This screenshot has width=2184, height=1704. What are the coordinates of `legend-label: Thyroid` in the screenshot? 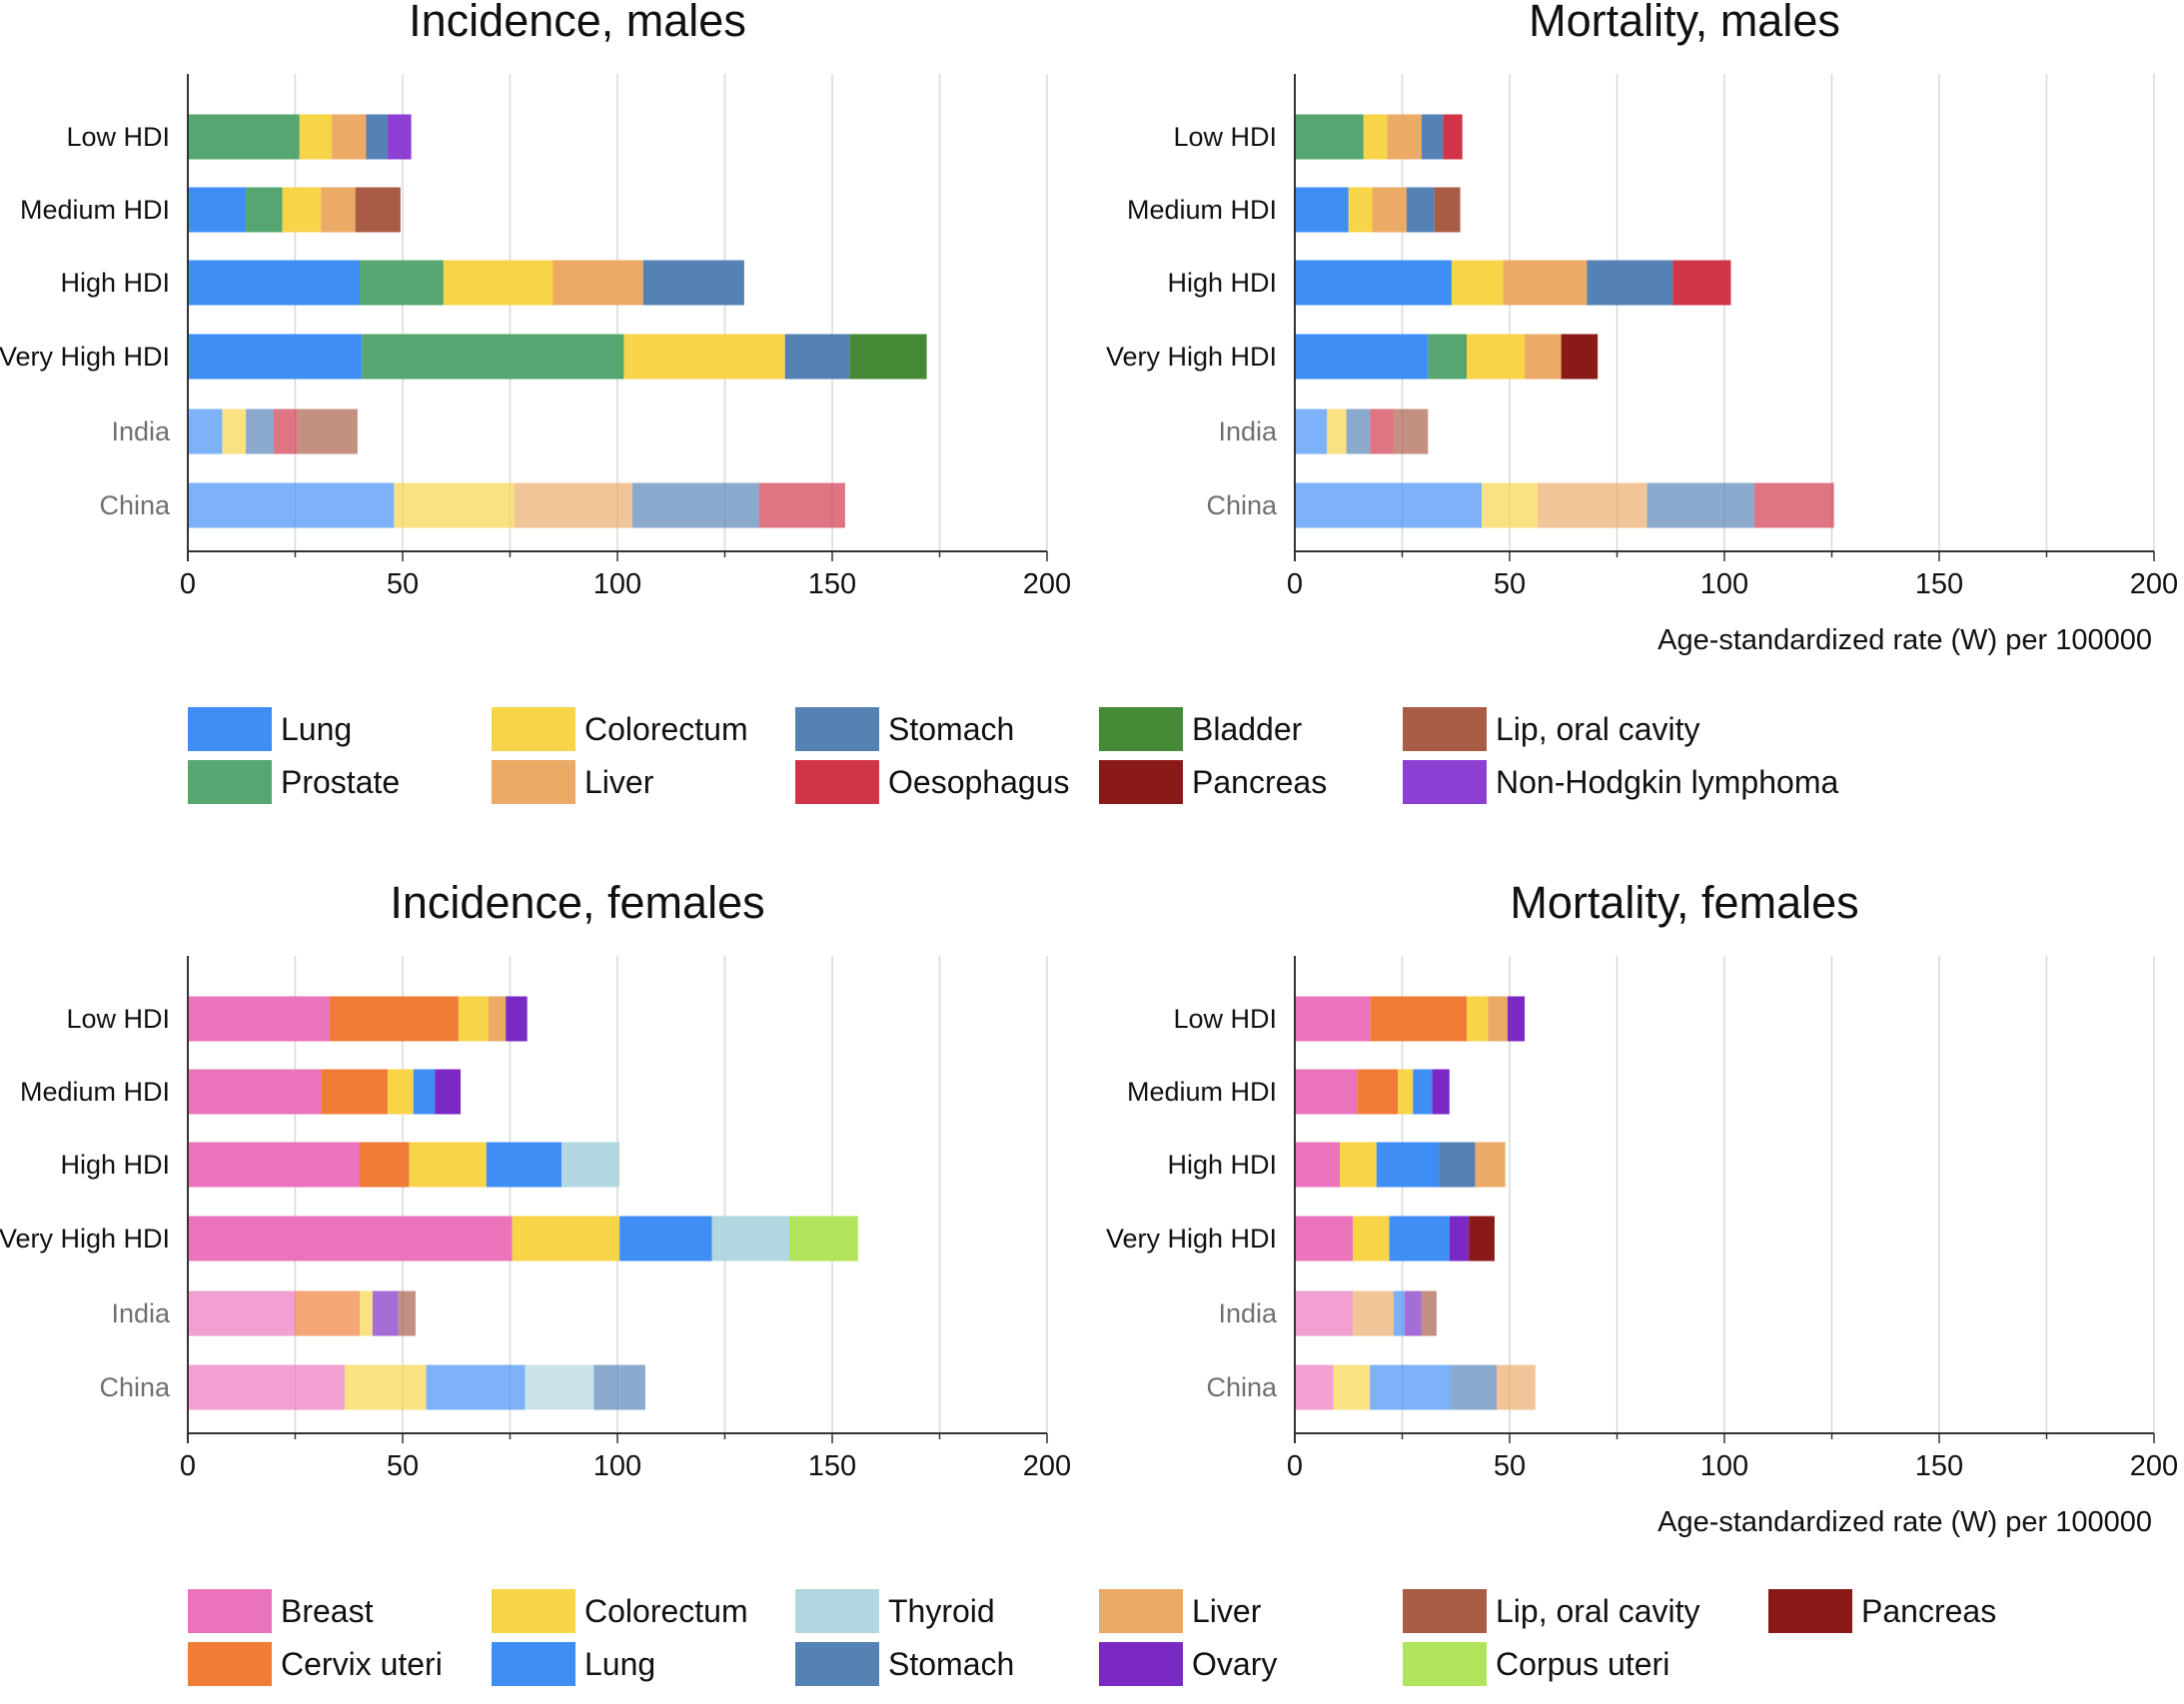 It's located at (941, 1611).